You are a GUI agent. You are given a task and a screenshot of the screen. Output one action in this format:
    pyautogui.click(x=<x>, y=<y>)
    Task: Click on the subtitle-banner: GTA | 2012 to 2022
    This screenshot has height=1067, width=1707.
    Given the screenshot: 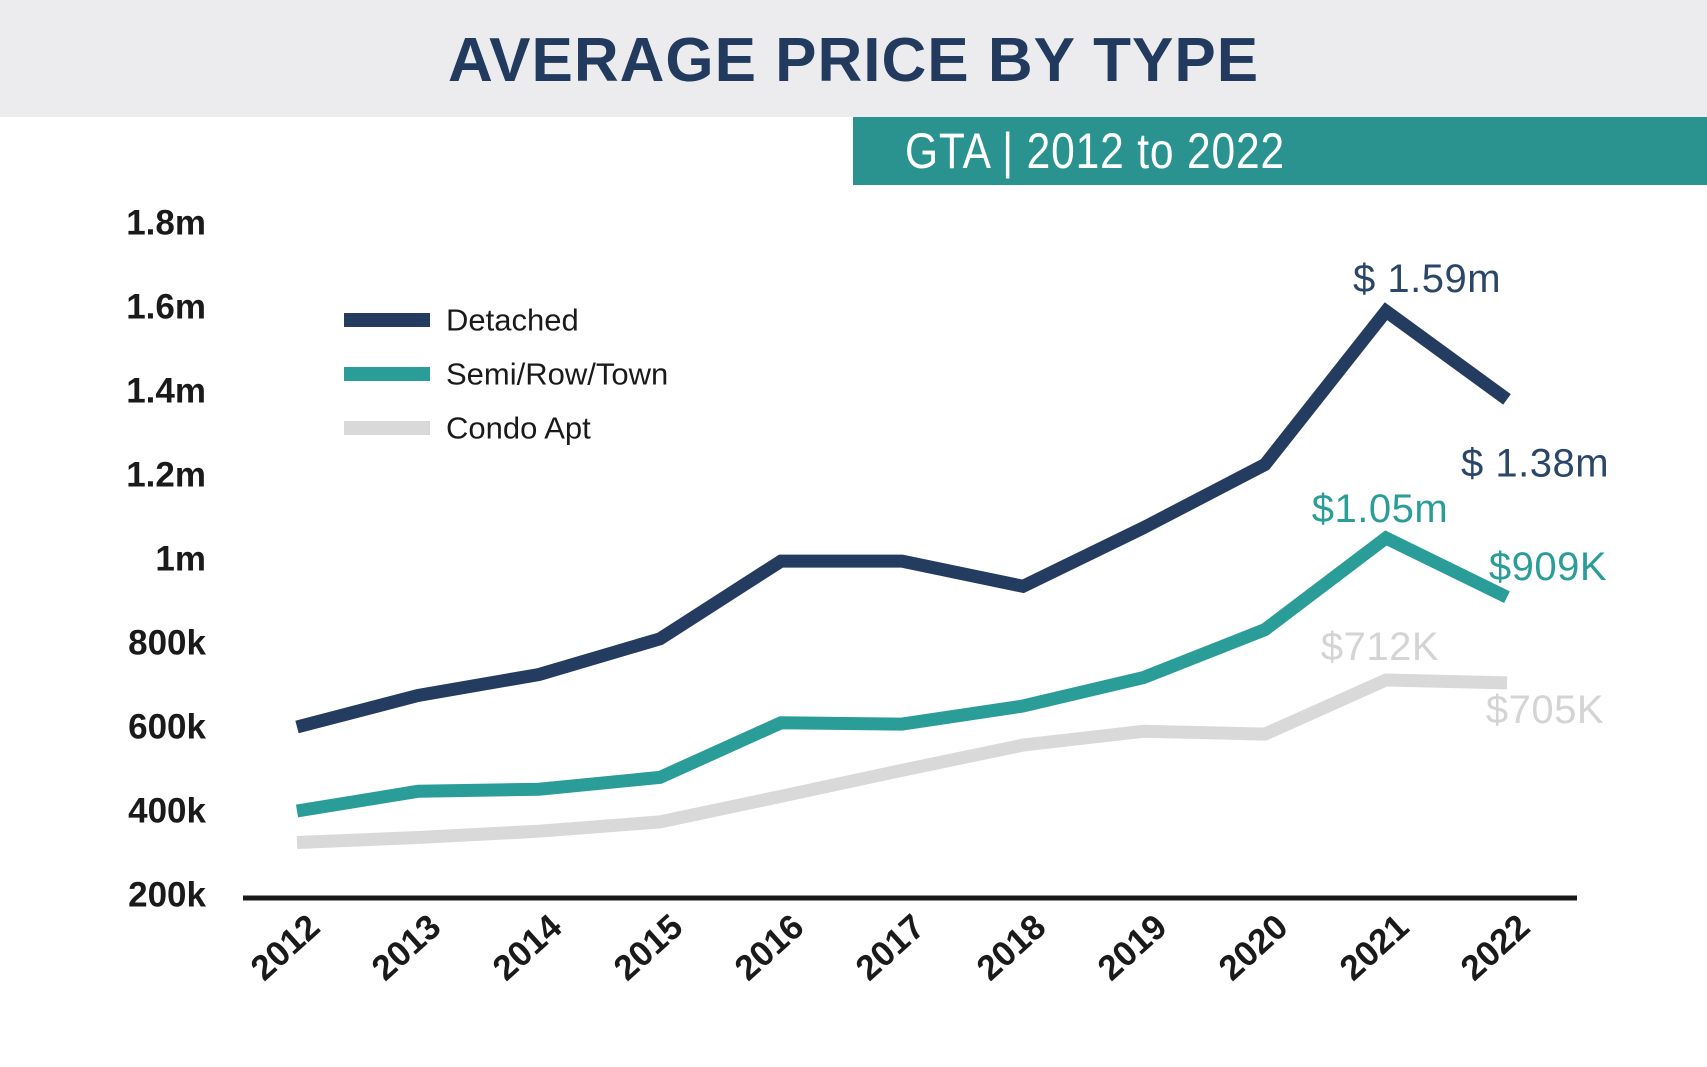 What is the action you would take?
    pyautogui.click(x=1280, y=151)
    